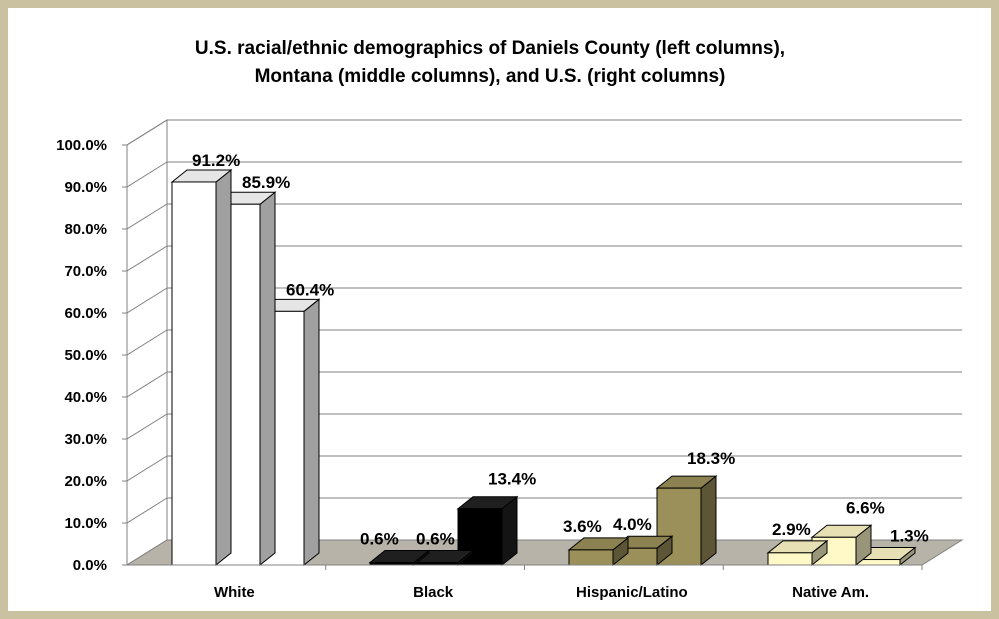  Describe the element at coordinates (85, 187) in the screenshot. I see `y-tick-label: 90.0%` at that location.